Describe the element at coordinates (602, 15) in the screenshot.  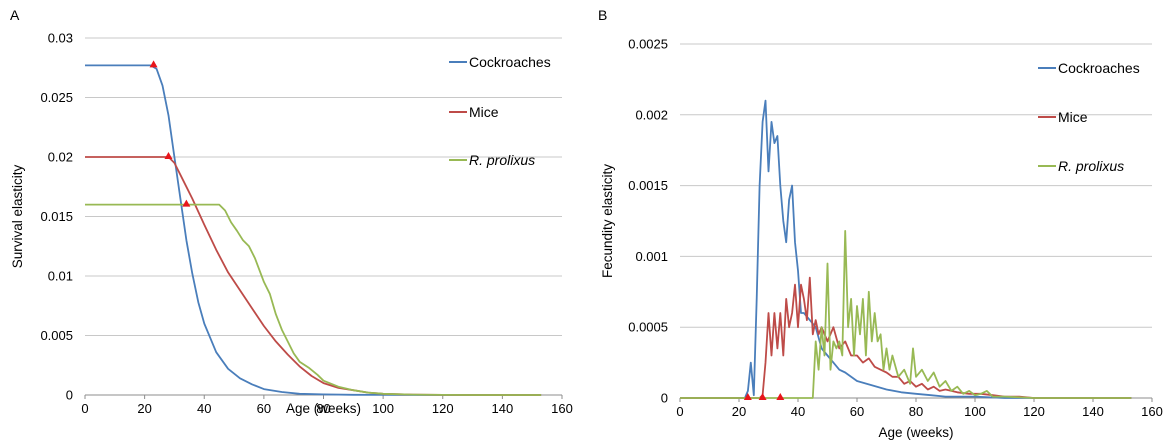
I see `panel-b-letter: B` at that location.